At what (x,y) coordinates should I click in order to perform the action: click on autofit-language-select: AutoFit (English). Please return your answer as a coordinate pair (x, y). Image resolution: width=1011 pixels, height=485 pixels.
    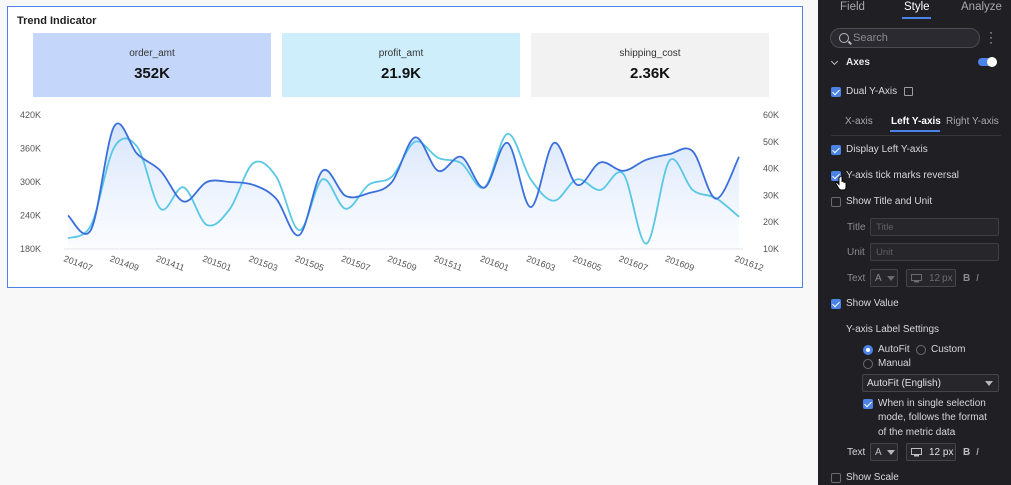
    Looking at the image, I should click on (930, 383).